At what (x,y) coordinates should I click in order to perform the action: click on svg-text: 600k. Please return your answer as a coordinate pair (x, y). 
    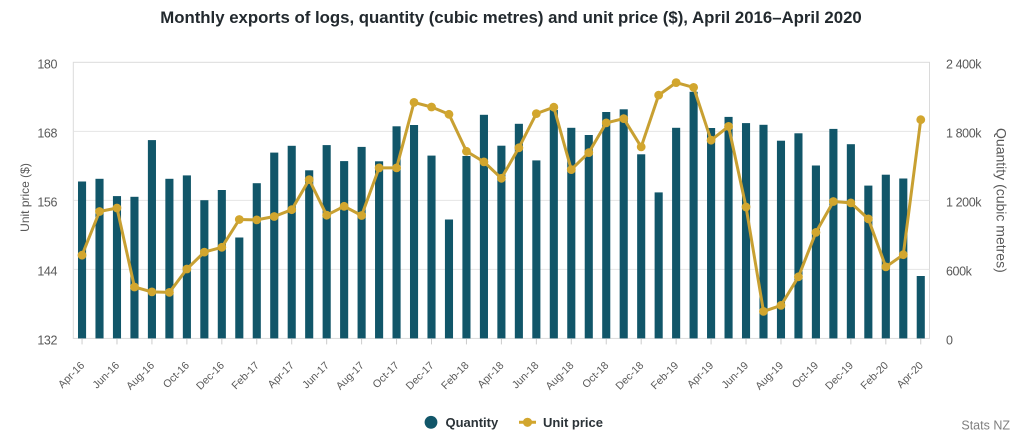
    Looking at the image, I should click on (959, 272).